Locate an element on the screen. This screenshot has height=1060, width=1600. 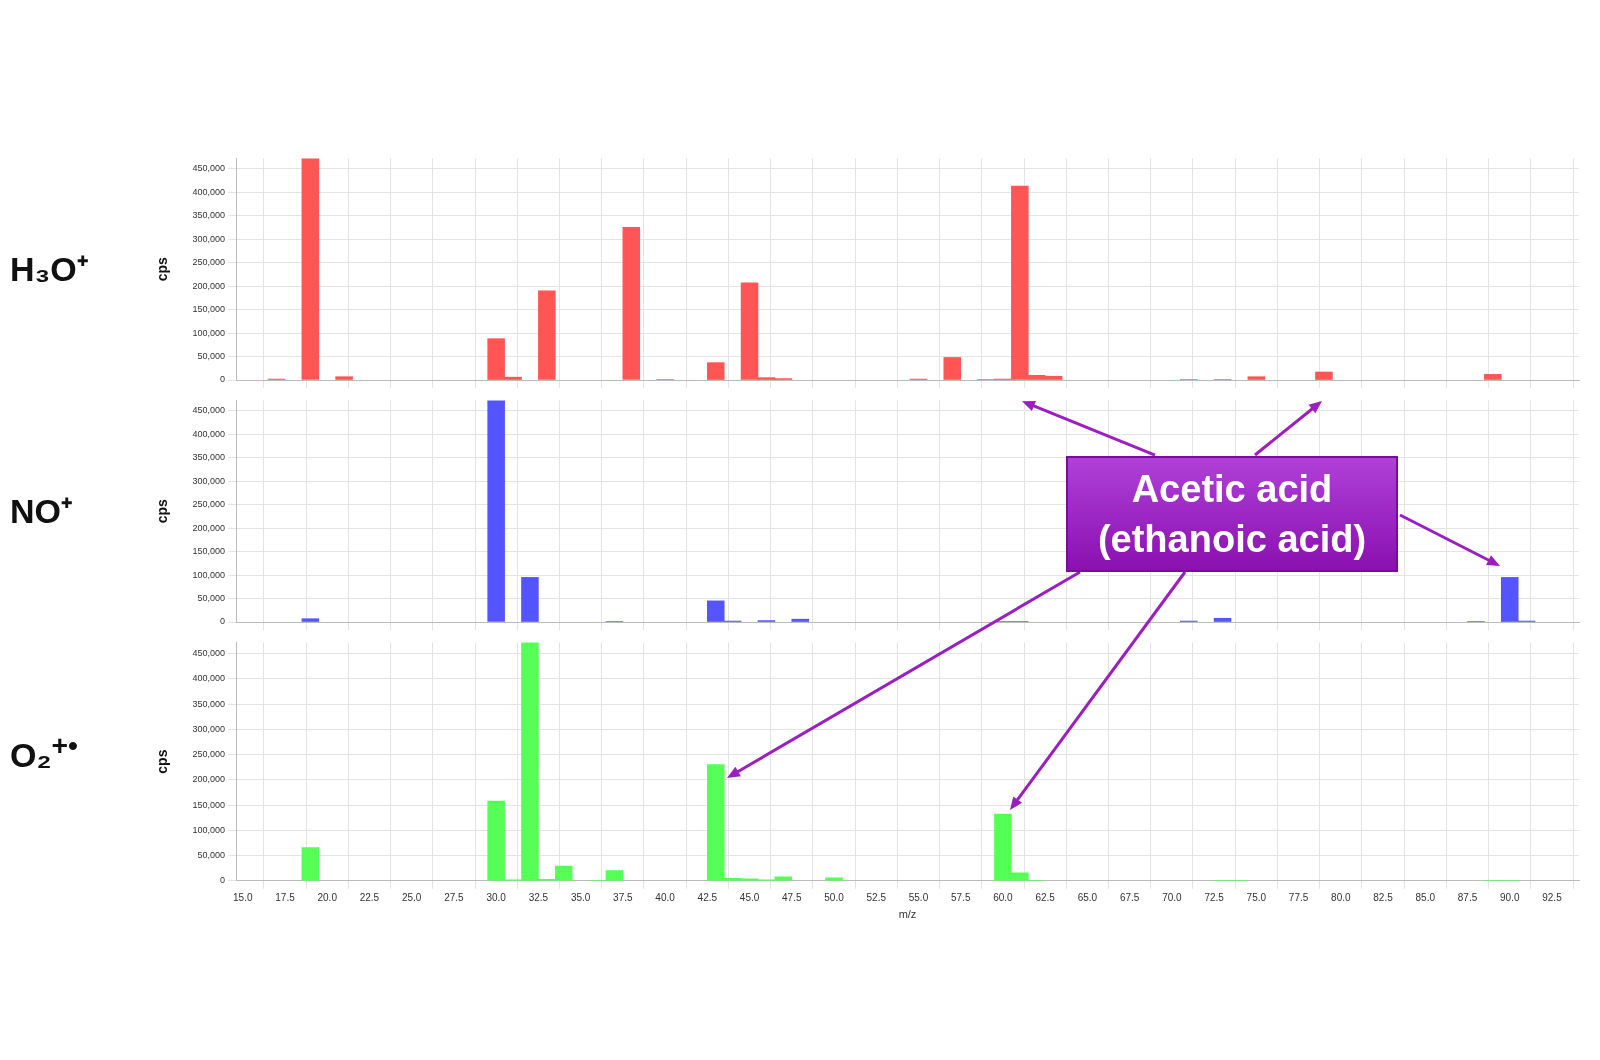
x-tick-label: 75.0 is located at coordinates (1256, 897).